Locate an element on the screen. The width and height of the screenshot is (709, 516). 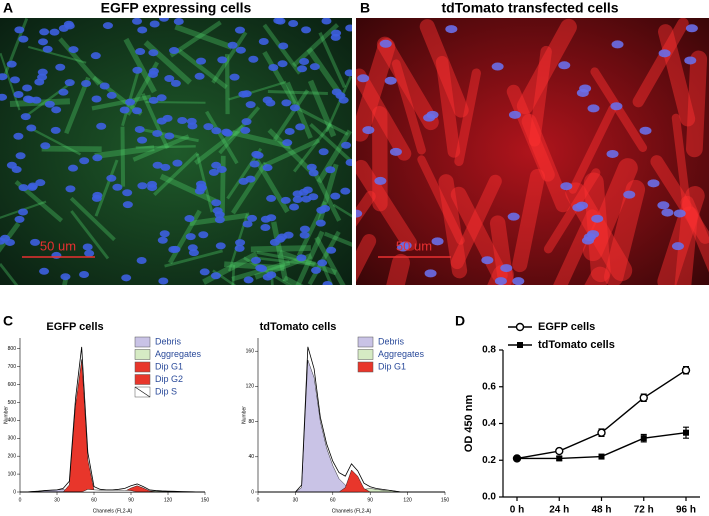
panel-label: D is located at coordinates (460, 321).